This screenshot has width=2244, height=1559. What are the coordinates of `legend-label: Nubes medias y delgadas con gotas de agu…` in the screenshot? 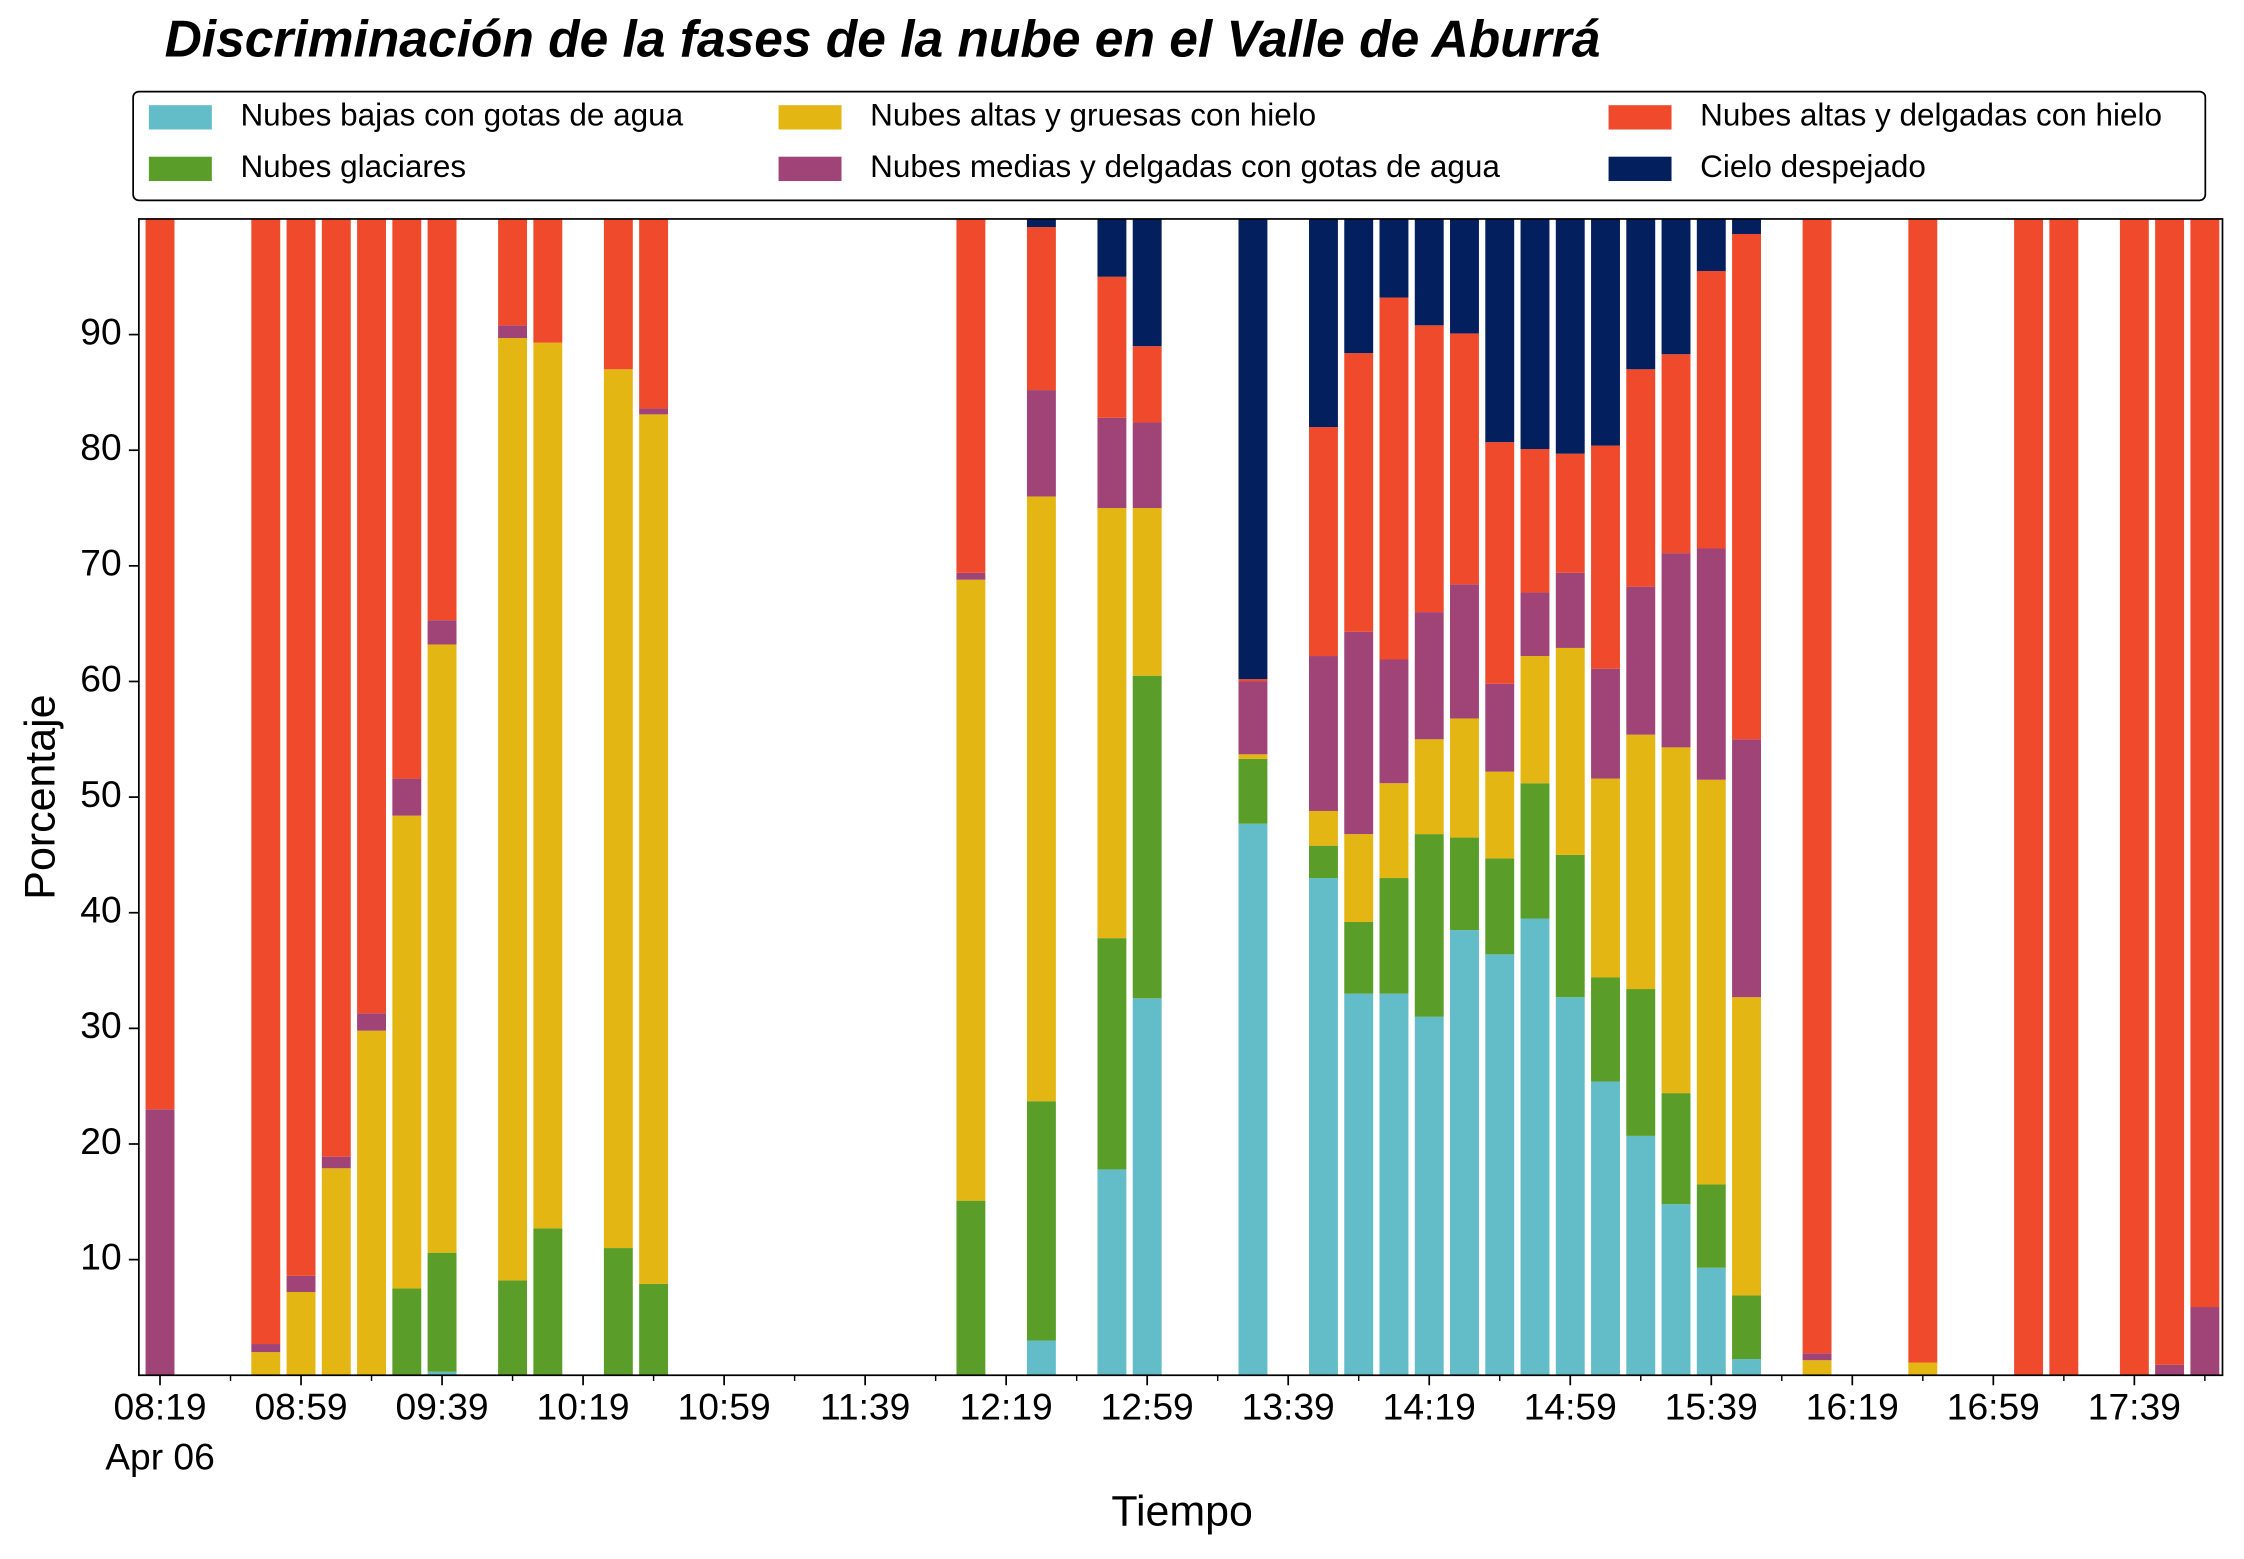 It's located at (1185, 166).